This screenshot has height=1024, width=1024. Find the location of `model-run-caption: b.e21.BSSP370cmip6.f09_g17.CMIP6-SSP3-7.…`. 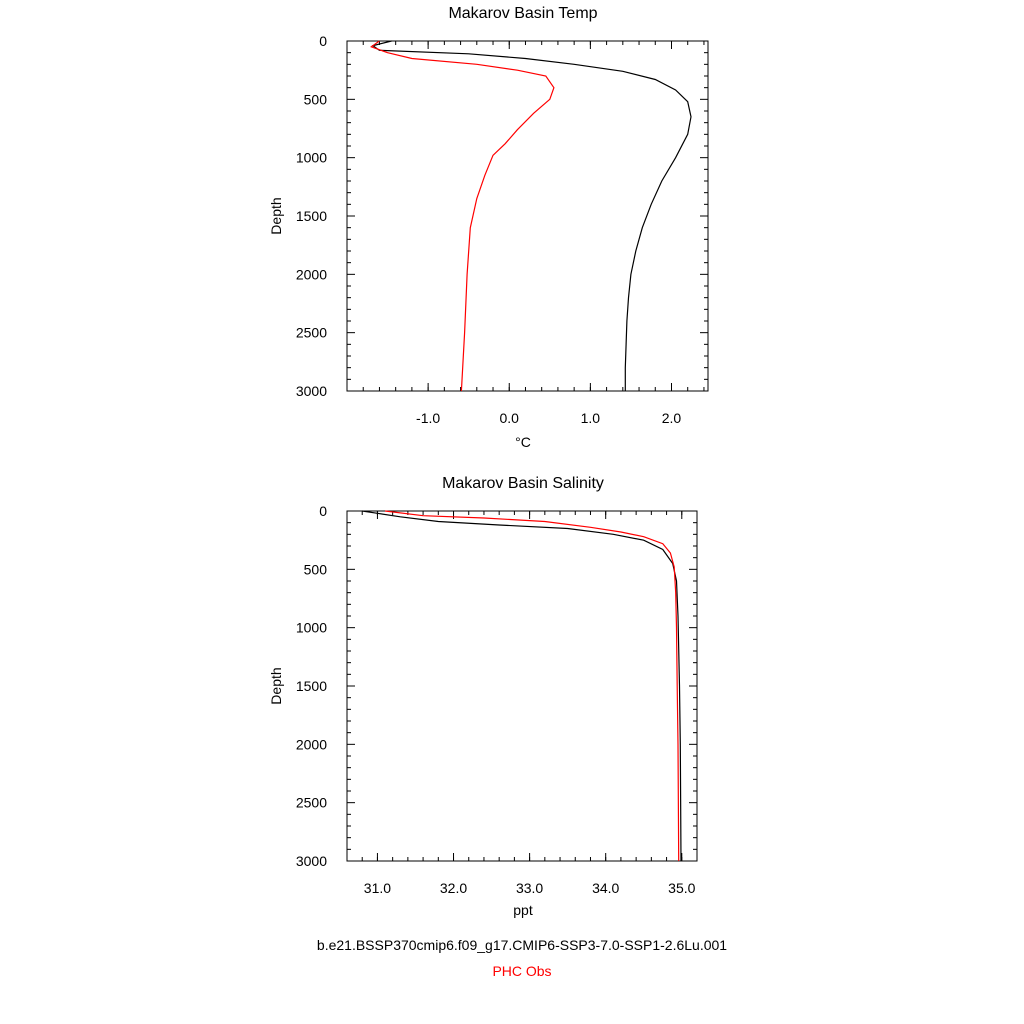

model-run-caption: b.e21.BSSP370cmip6.f09_g17.CMIP6-SSP3-7.… is located at coordinates (522, 945).